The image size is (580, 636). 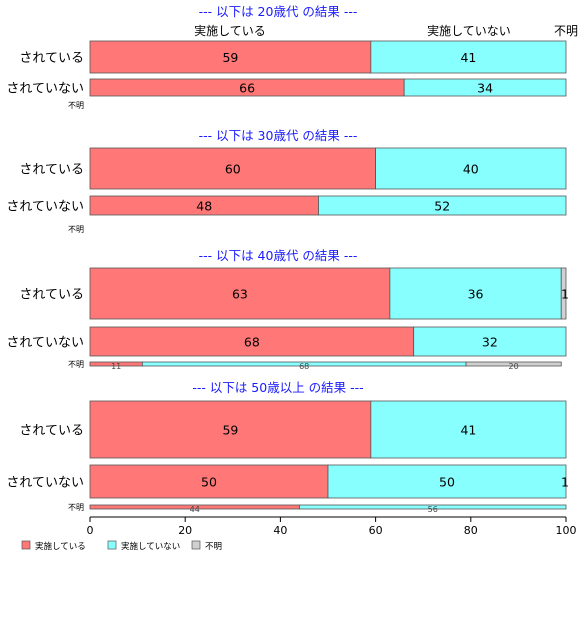 What do you see at coordinates (376, 530) in the screenshot?
I see `x-tick-label: 60` at bounding box center [376, 530].